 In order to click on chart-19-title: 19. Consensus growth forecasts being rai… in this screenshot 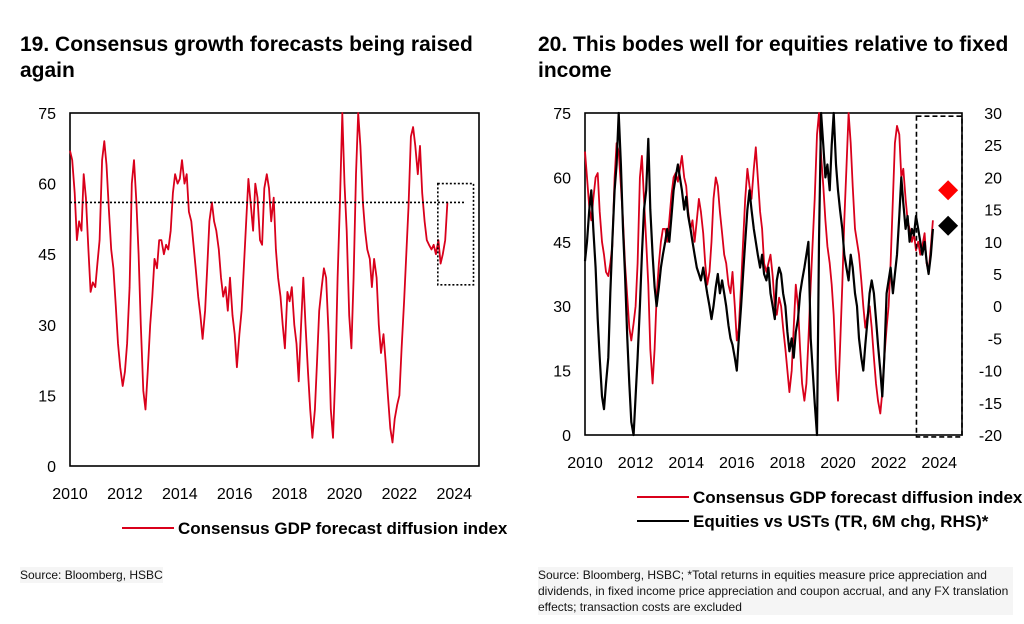, I will do `click(246, 57)`.